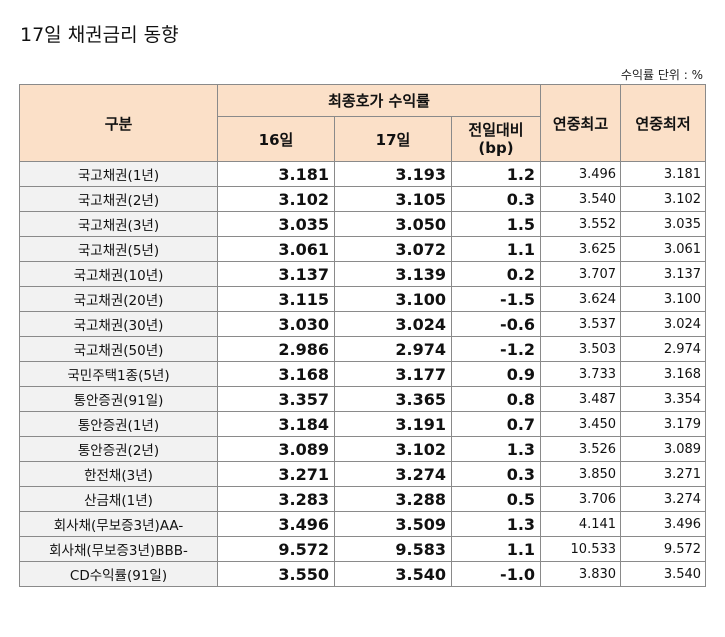 This screenshot has height=637, width=725. Describe the element at coordinates (276, 424) in the screenshot. I see `cell-day16: 3.184` at that location.